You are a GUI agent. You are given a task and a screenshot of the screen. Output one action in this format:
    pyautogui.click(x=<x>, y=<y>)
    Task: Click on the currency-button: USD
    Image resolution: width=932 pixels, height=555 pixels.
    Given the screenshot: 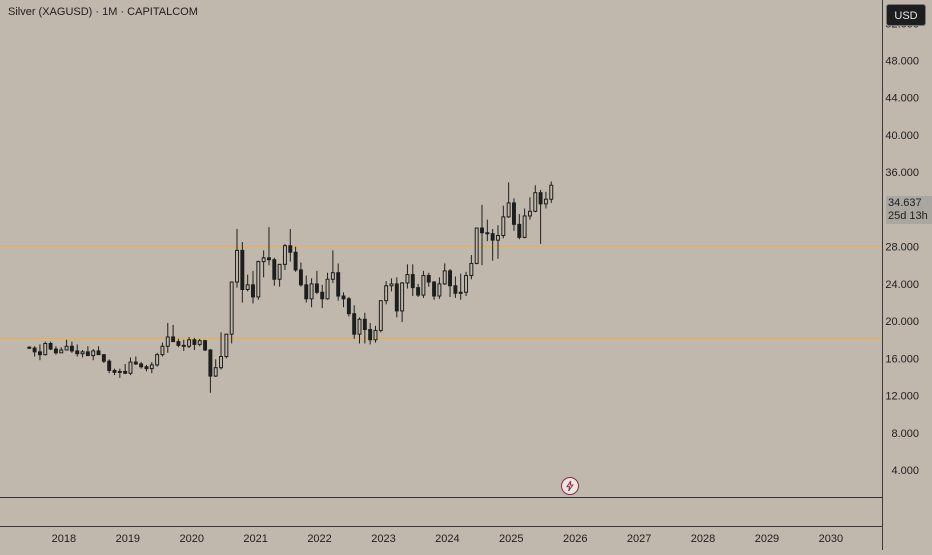 What is the action you would take?
    pyautogui.click(x=906, y=15)
    